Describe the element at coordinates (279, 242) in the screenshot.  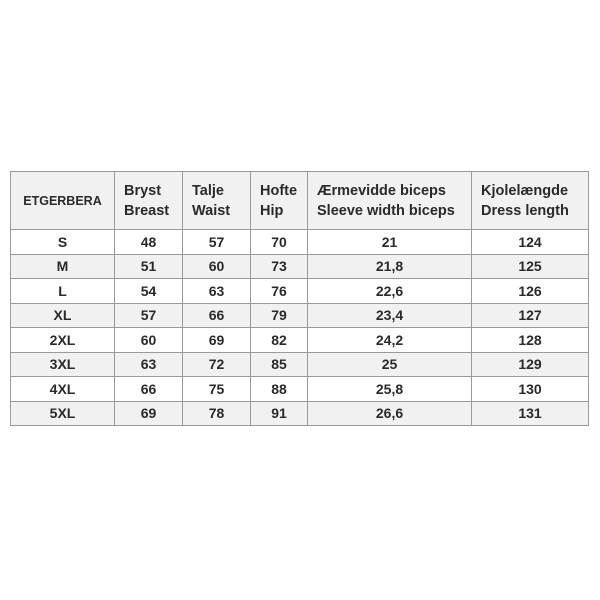
I see `table-cell: 70` at that location.